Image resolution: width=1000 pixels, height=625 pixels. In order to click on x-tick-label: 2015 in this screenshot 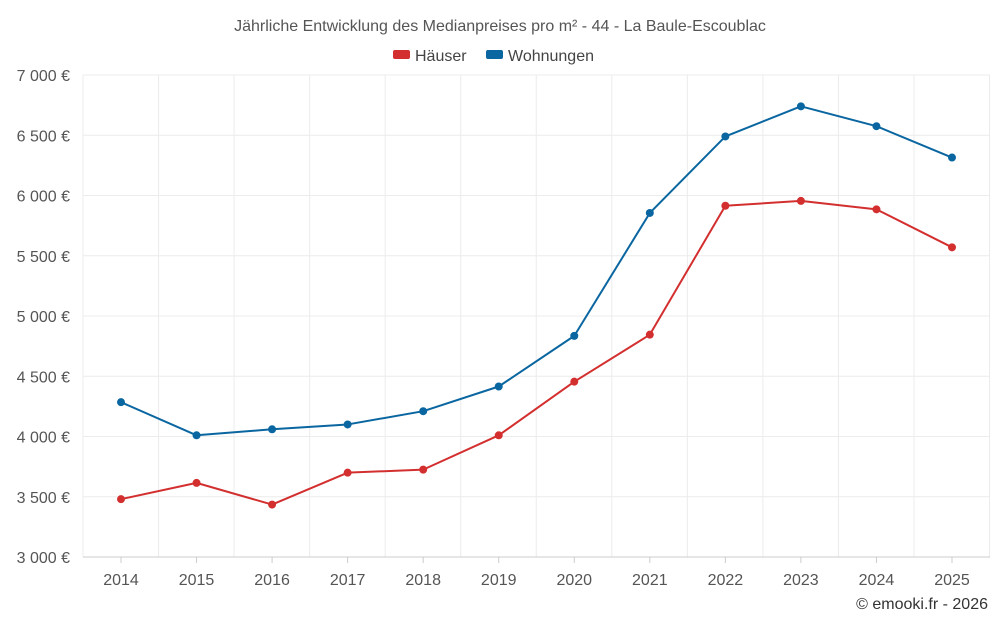, I will do `click(197, 580)`.